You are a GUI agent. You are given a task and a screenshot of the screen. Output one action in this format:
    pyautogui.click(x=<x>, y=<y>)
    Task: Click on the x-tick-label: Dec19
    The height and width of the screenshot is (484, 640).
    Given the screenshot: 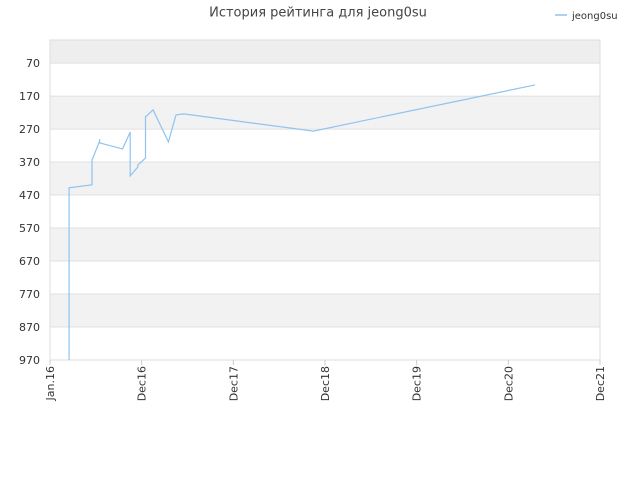 What is the action you would take?
    pyautogui.click(x=417, y=383)
    